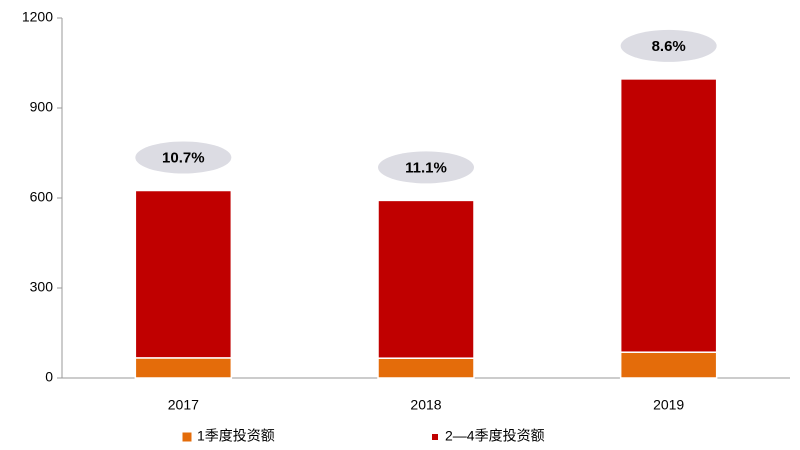 The width and height of the screenshot is (800, 450). Describe the element at coordinates (183, 405) in the screenshot. I see `x-tick-label: 2017` at that location.